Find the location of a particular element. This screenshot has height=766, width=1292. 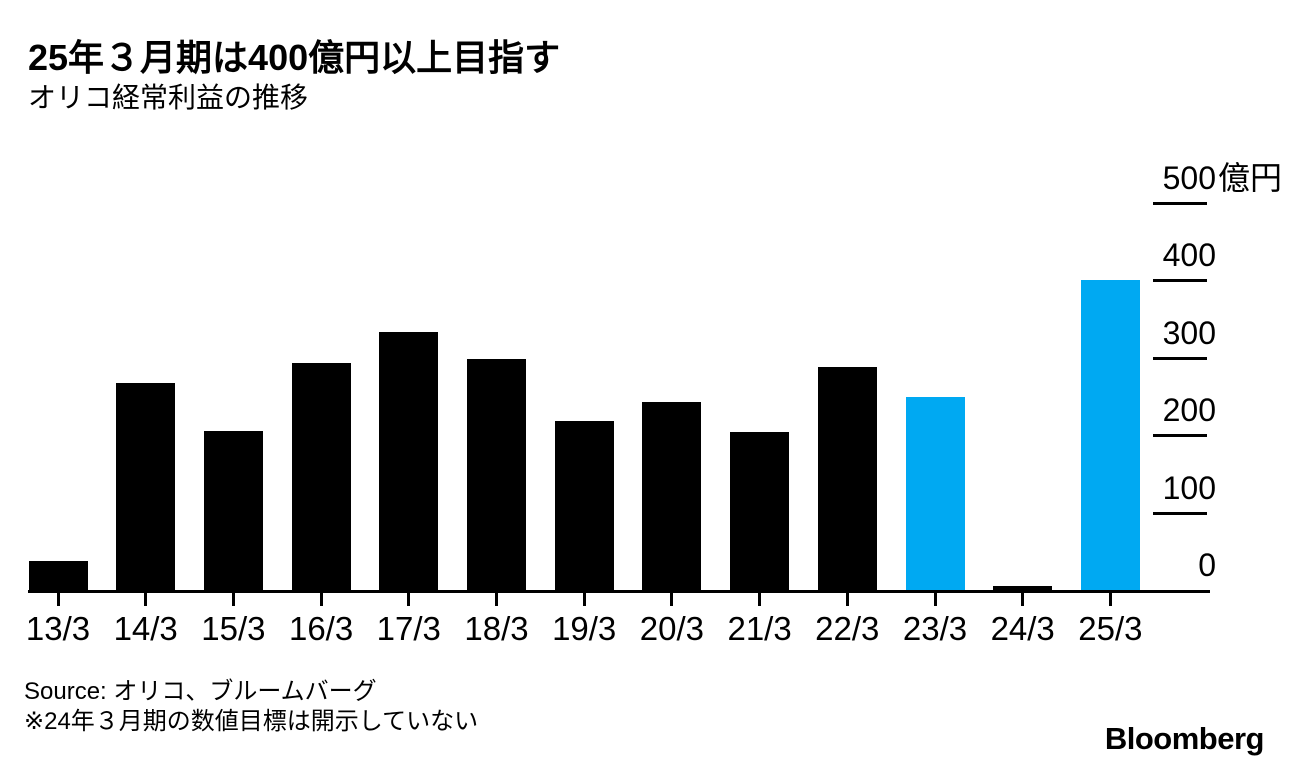

x-tick-label: 16/3 is located at coordinates (321, 628).